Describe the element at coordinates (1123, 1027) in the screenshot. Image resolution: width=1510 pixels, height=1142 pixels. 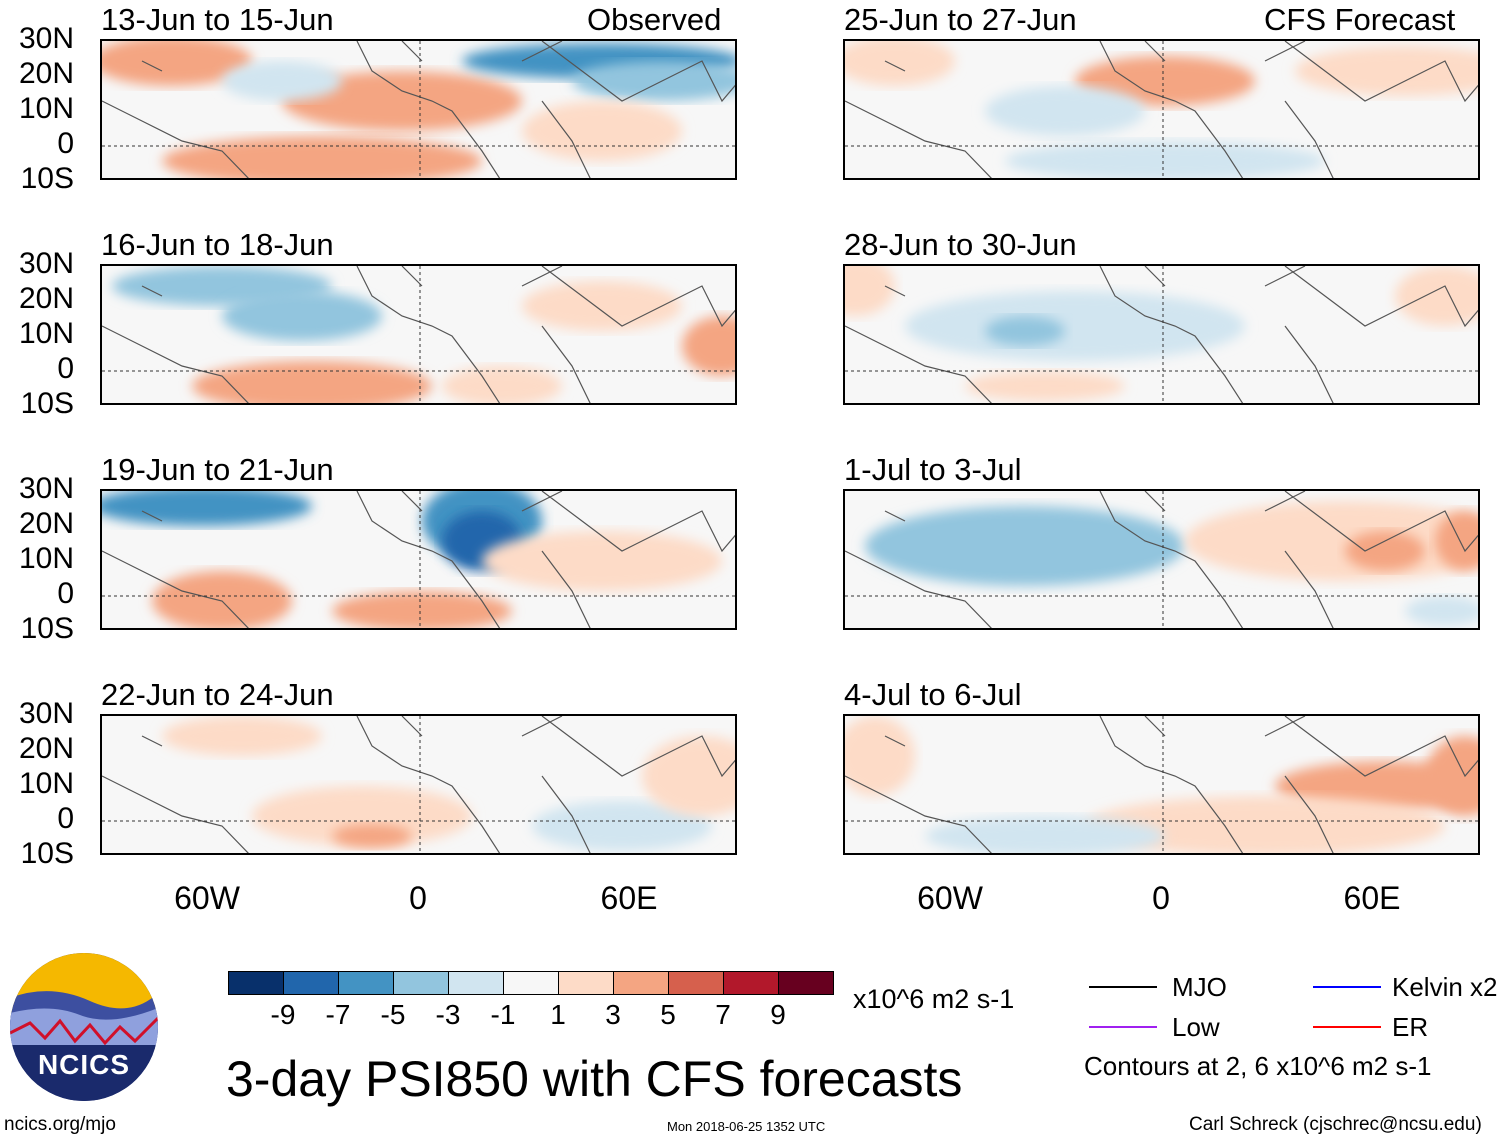
I see `legend-line-low` at that location.